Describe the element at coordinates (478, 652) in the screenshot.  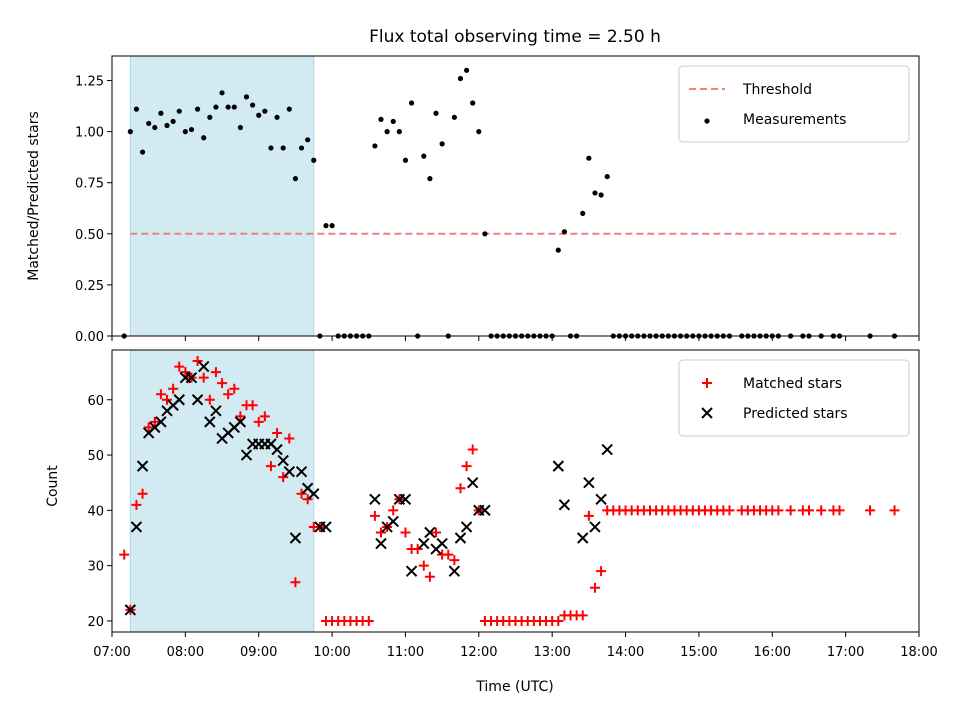
I see `x-tick-label: 12:00` at that location.